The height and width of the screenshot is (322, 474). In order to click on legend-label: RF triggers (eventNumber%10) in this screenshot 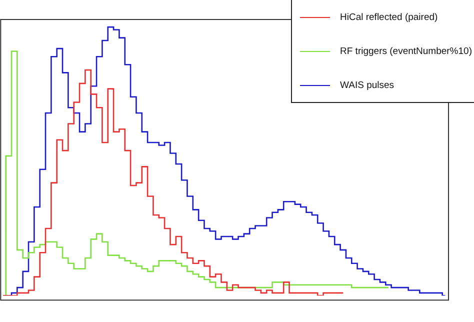, I will do `click(406, 51)`.